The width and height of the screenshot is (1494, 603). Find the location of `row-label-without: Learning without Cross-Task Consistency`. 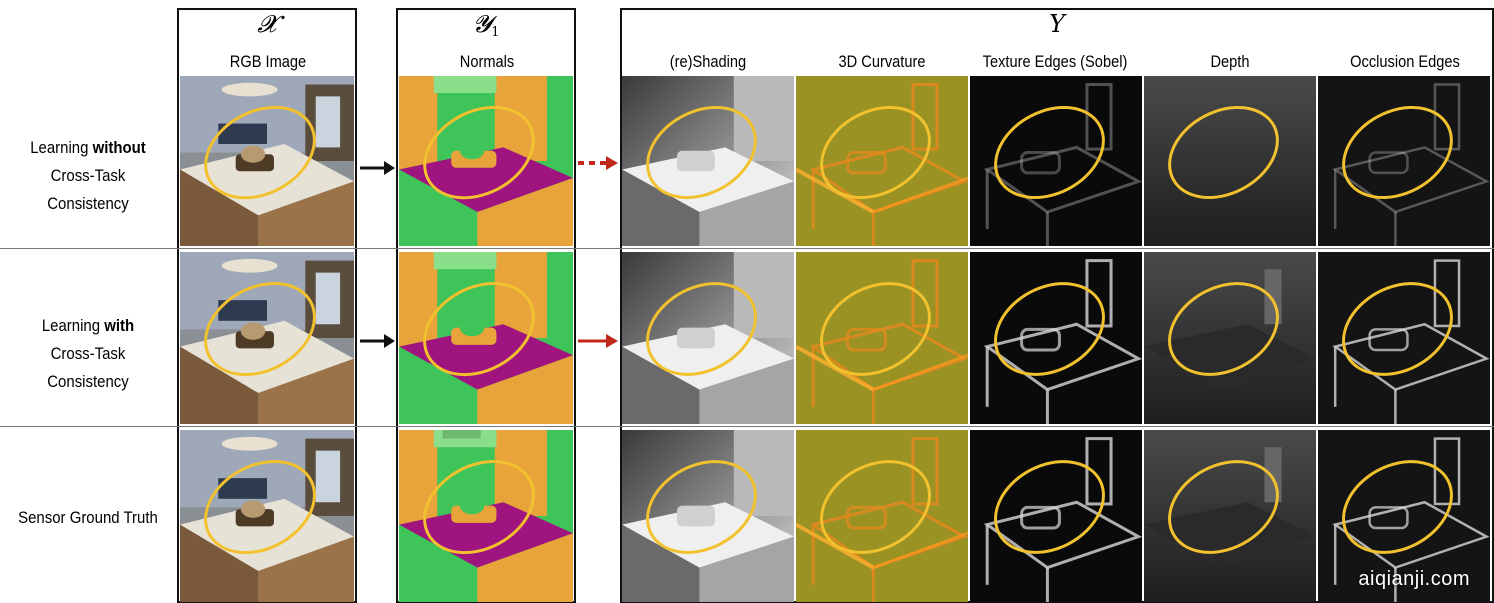

row-label-without: Learning without Cross-Task Consistency is located at coordinates (88, 176).